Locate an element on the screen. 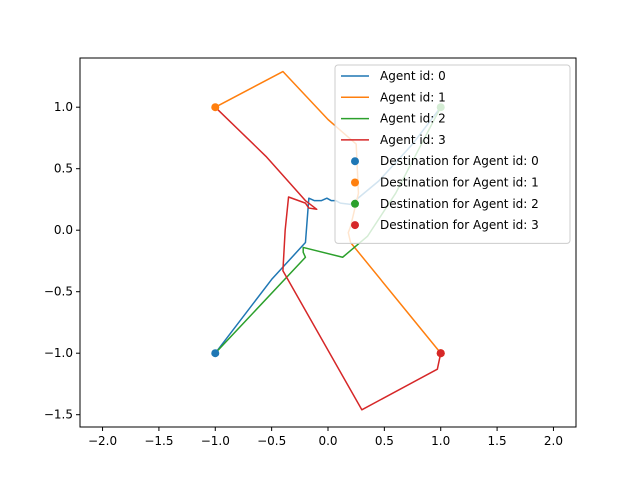 The width and height of the screenshot is (640, 480). legend-label: Destination for Agent id: 3 is located at coordinates (459, 225).